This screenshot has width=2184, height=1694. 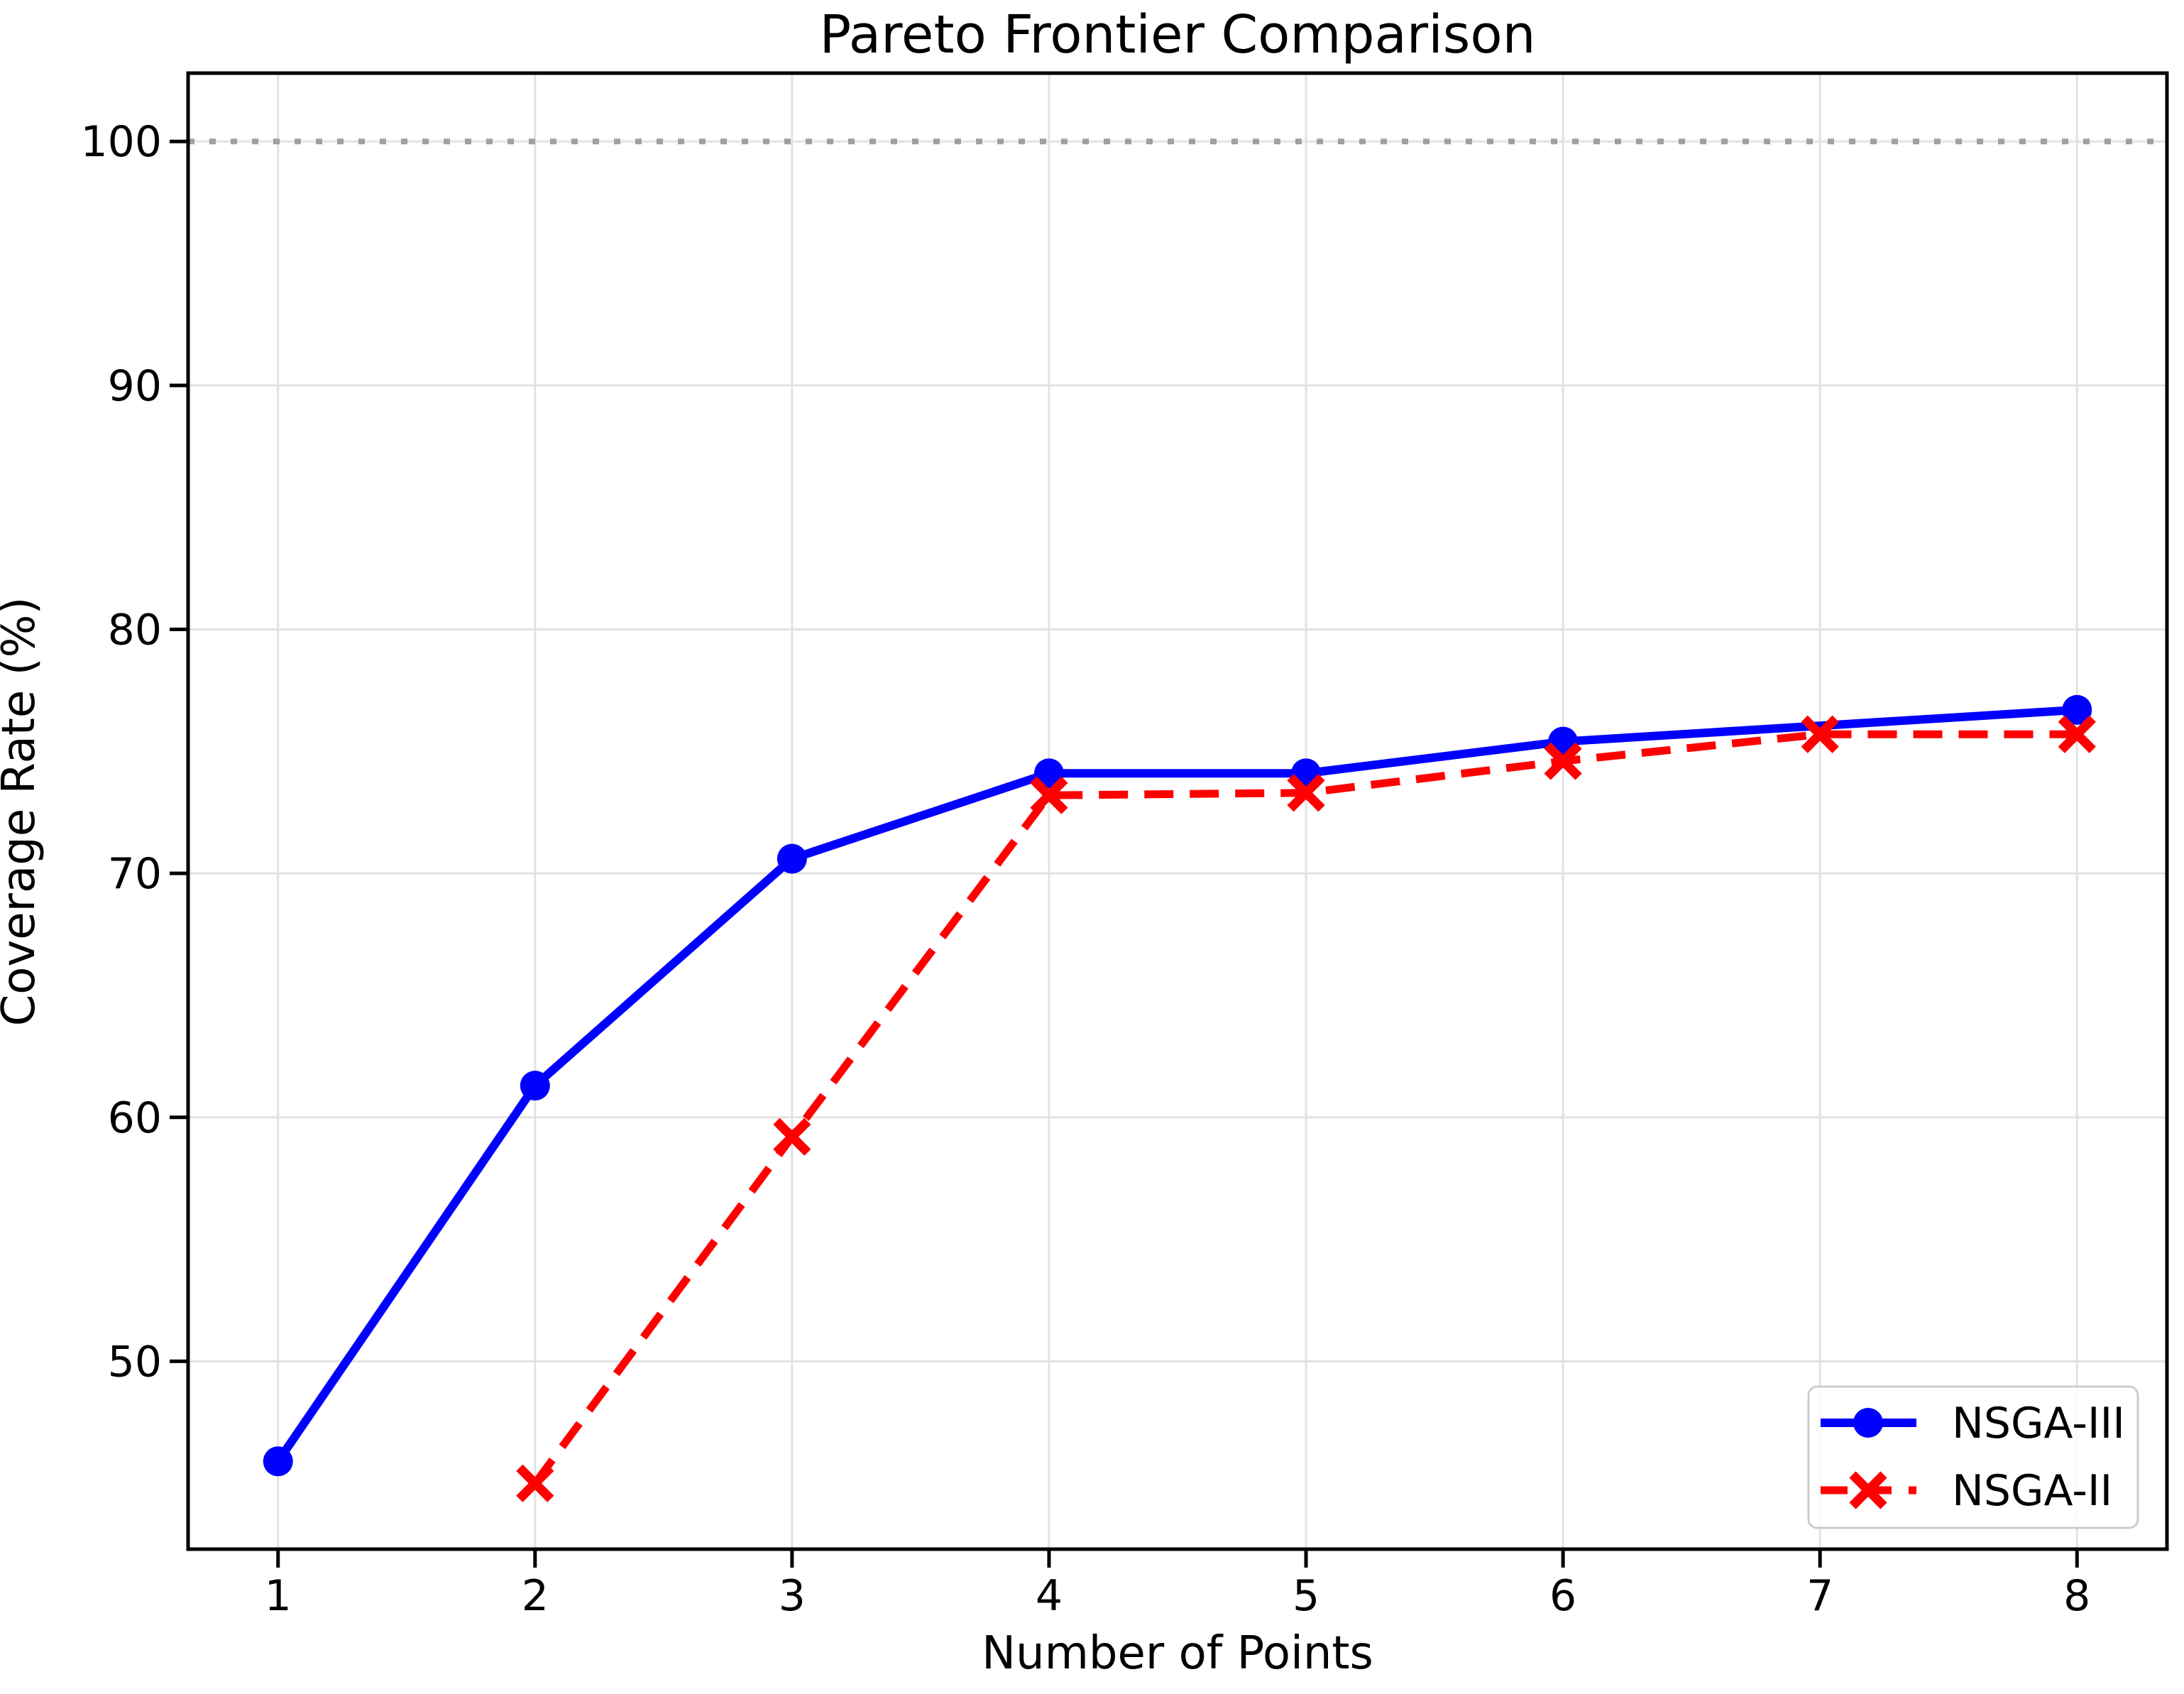 I want to click on x-tick-label-1: 1, so click(x=278, y=1596).